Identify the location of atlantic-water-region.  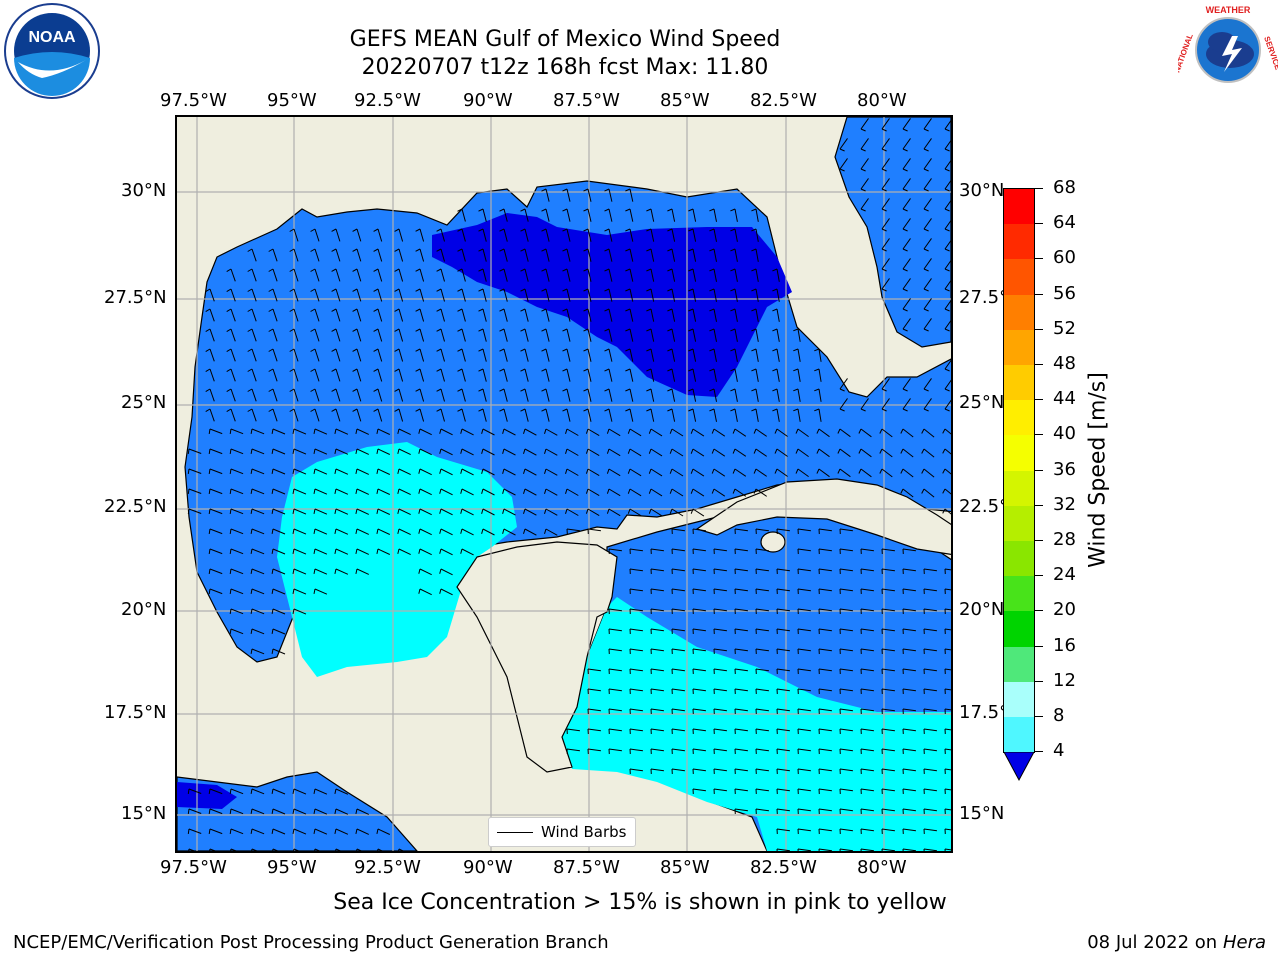
(892, 232).